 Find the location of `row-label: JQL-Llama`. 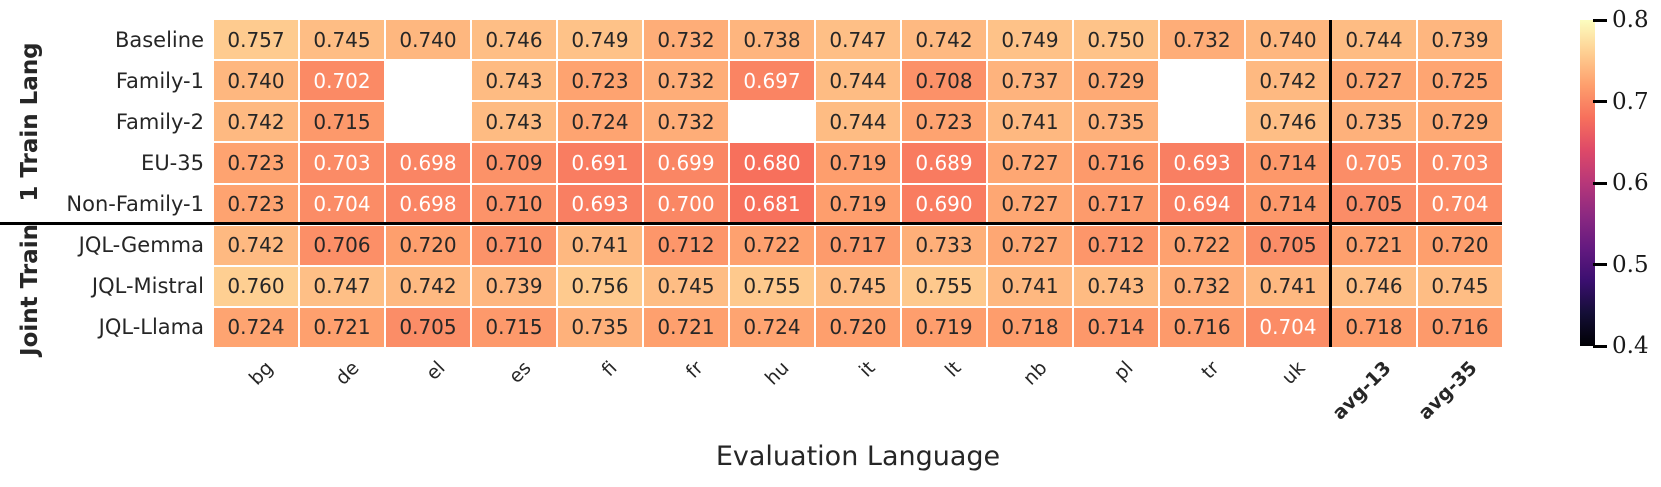

row-label: JQL-Llama is located at coordinates (151, 327).